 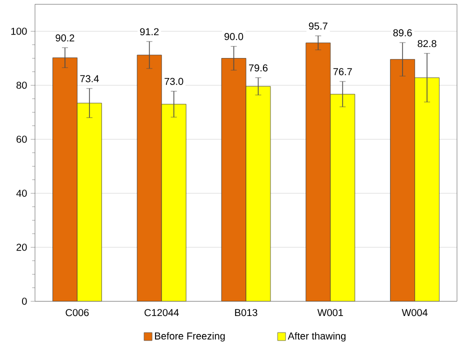 What do you see at coordinates (258, 68) in the screenshot?
I see `data-label: 79.6` at bounding box center [258, 68].